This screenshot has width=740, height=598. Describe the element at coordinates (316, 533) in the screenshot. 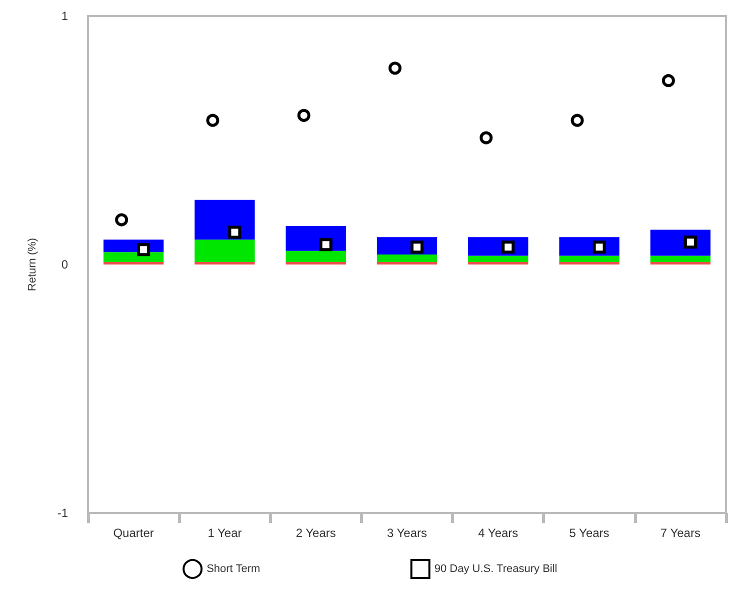

I see `x-tick-label: 2 Years` at that location.